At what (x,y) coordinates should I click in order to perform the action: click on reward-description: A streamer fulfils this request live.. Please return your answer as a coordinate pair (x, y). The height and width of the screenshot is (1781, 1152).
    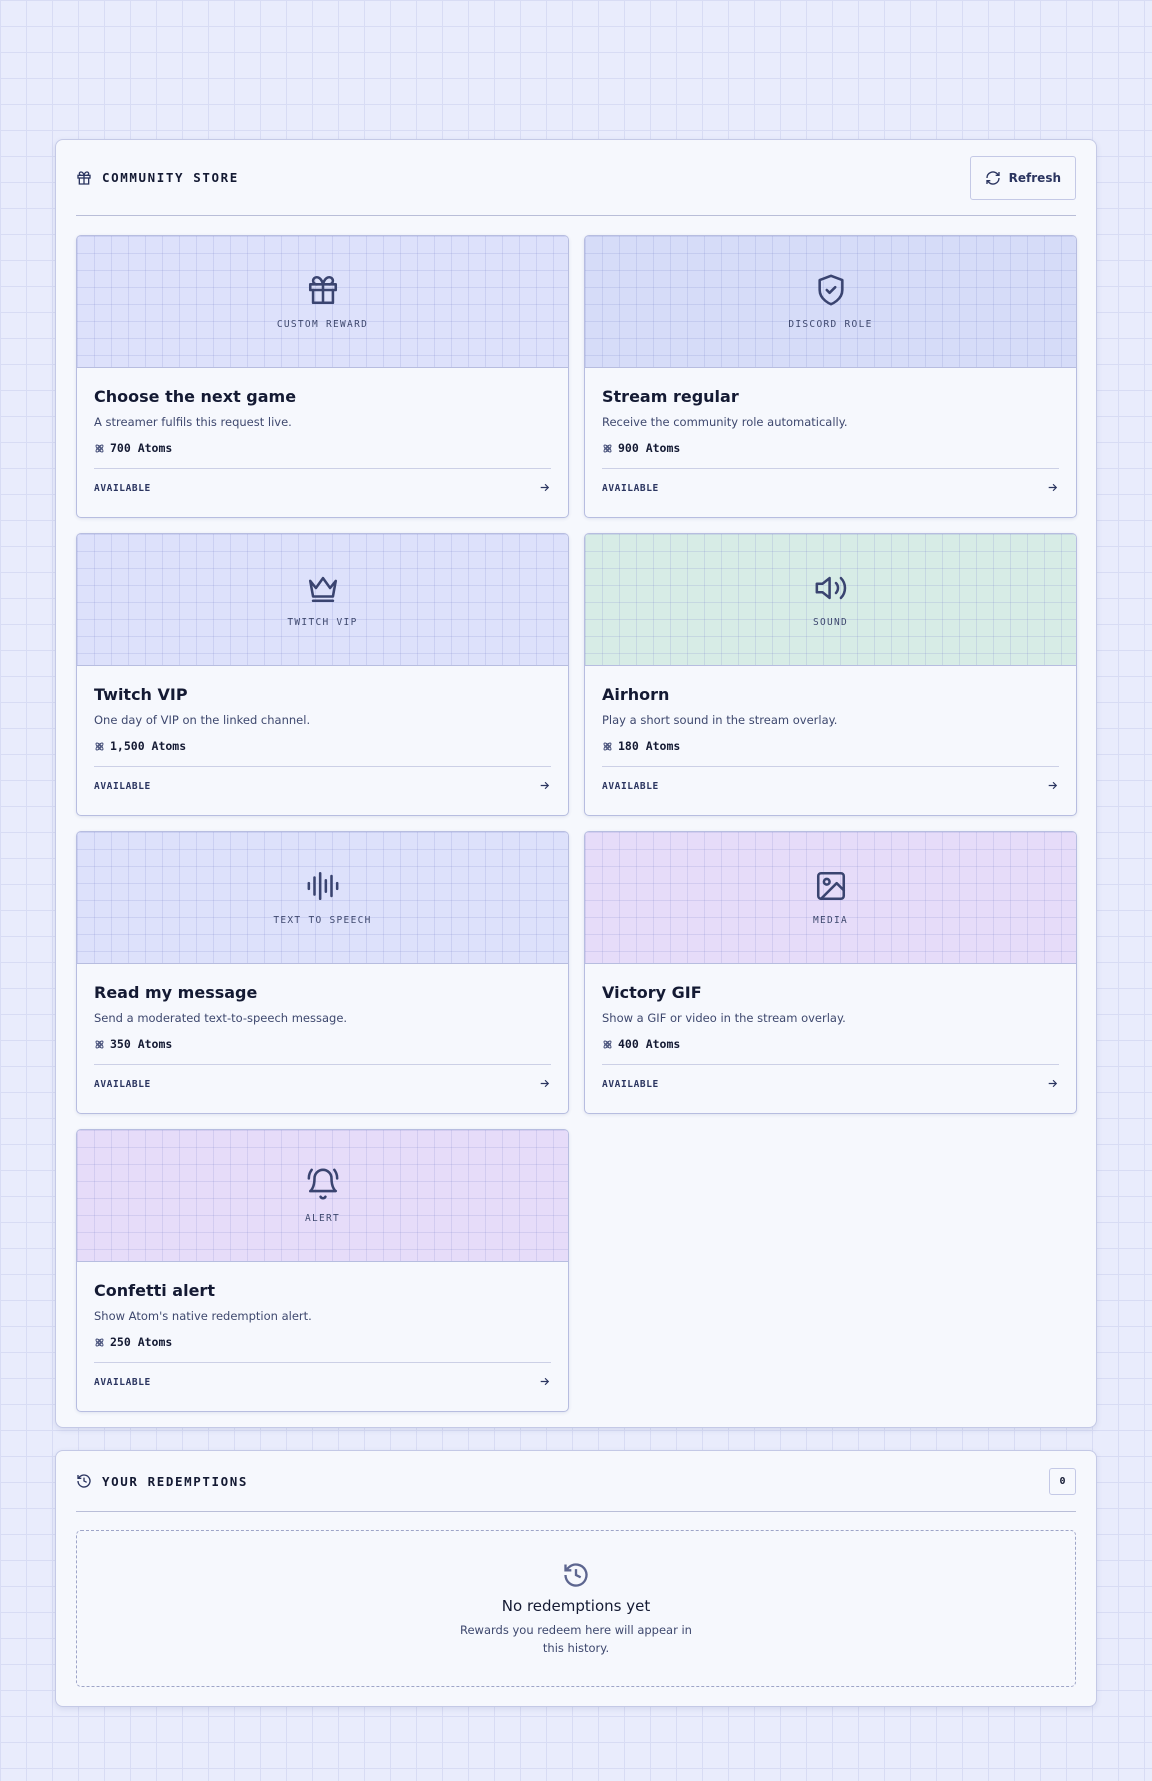
    Looking at the image, I should click on (193, 422).